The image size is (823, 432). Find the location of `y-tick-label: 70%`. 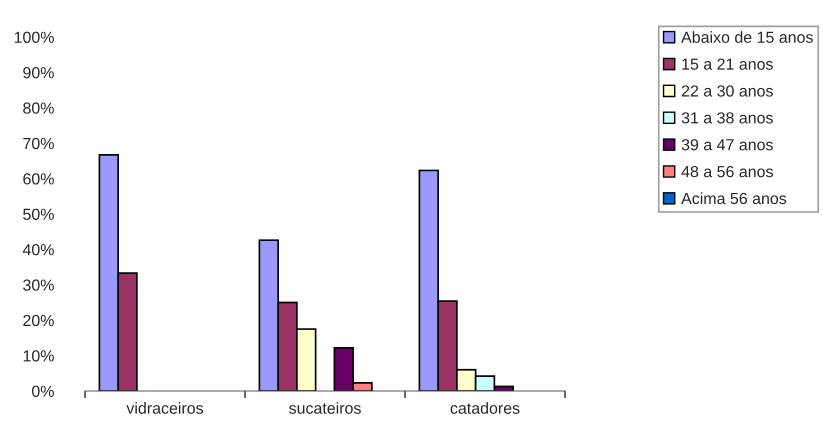

y-tick-label: 70% is located at coordinates (38, 144).